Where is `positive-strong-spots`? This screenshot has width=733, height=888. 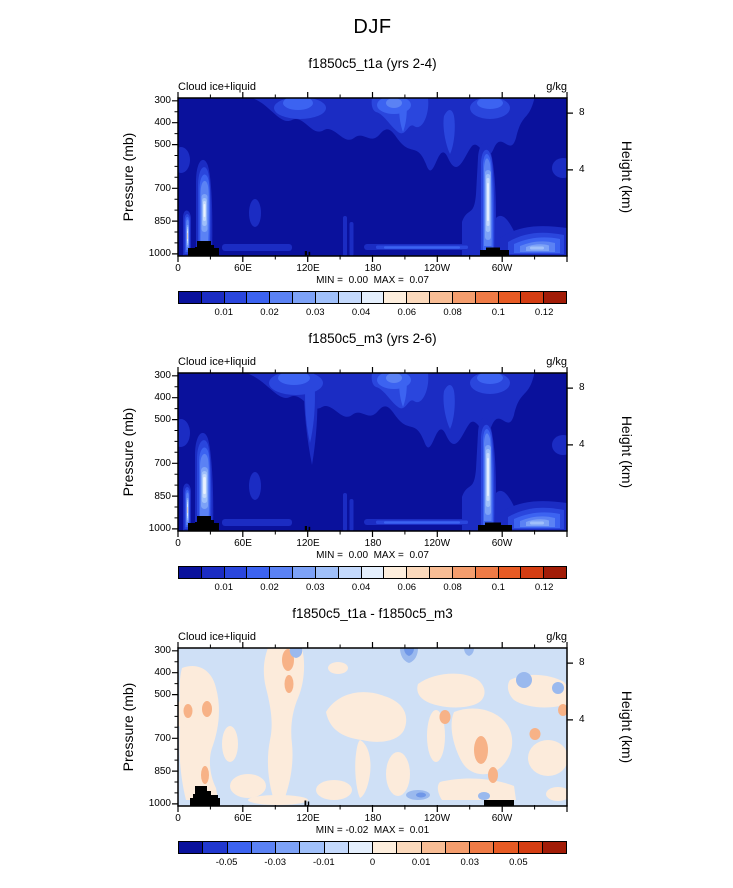 positive-strong-spots is located at coordinates (375, 716).